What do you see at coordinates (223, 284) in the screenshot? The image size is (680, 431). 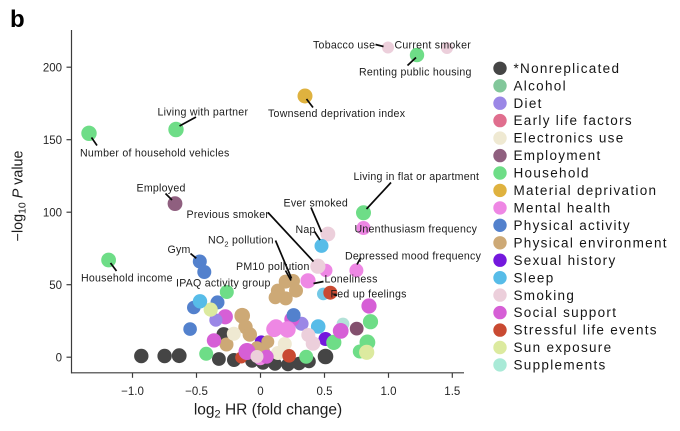 I see `svg-text: IPAQ activity group` at bounding box center [223, 284].